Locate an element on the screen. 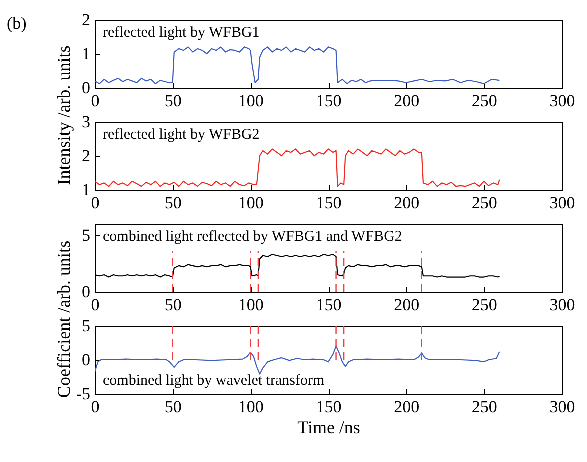 The height and width of the screenshot is (462, 587). chart-title: reflected light by WFBG1 is located at coordinates (181, 33).